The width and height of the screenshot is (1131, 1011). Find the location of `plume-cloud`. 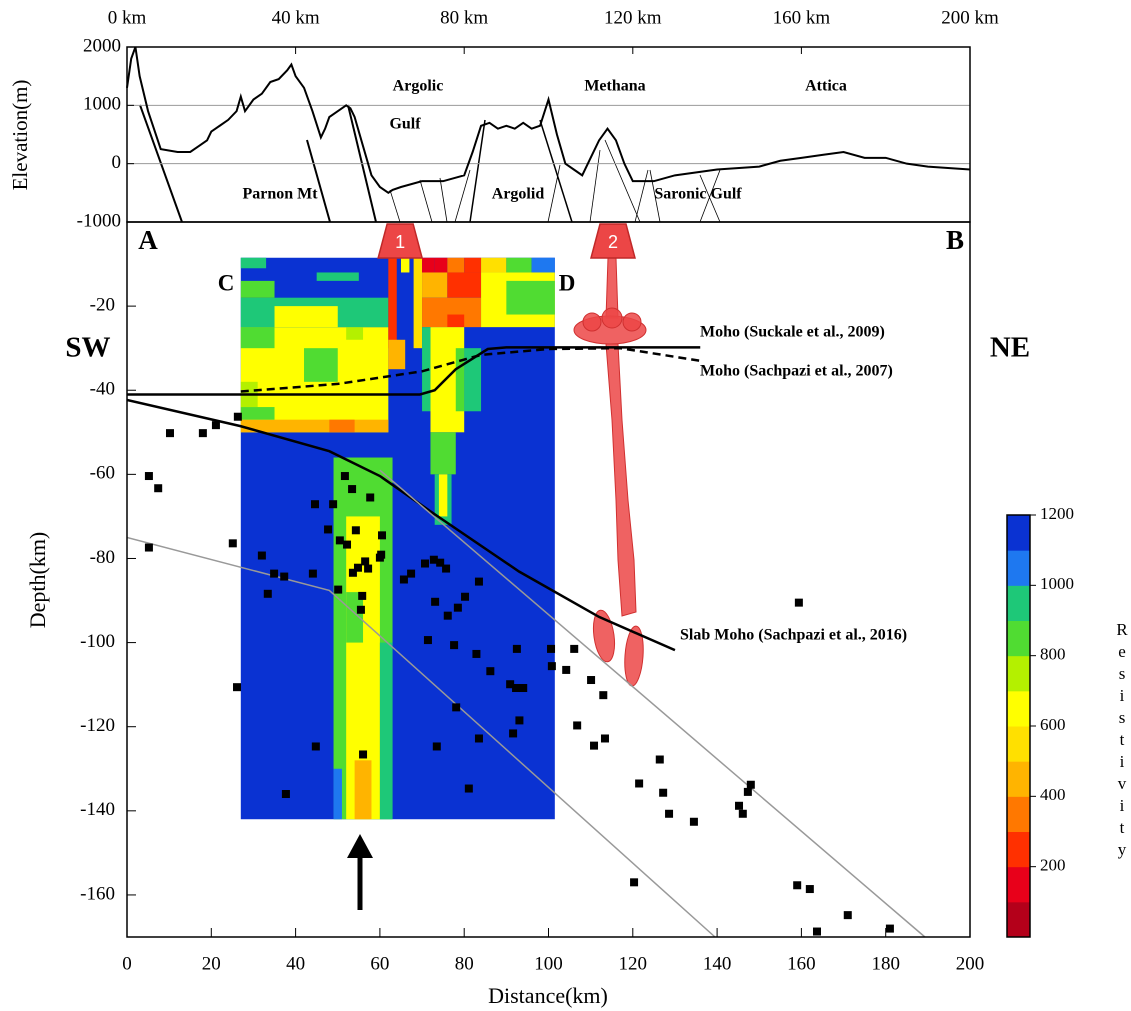

plume-cloud is located at coordinates (592, 322).